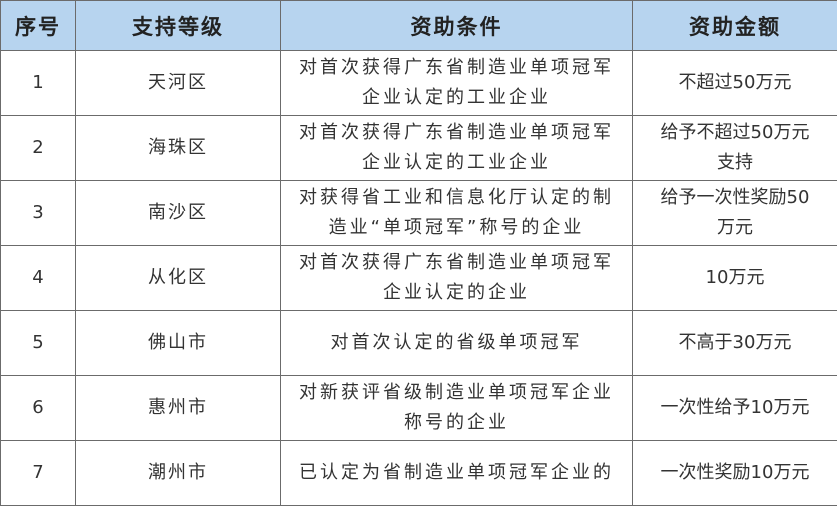  I want to click on table-cell: 对首次获得广东省制造业单项冠军 企业认定的企业, so click(456, 278).